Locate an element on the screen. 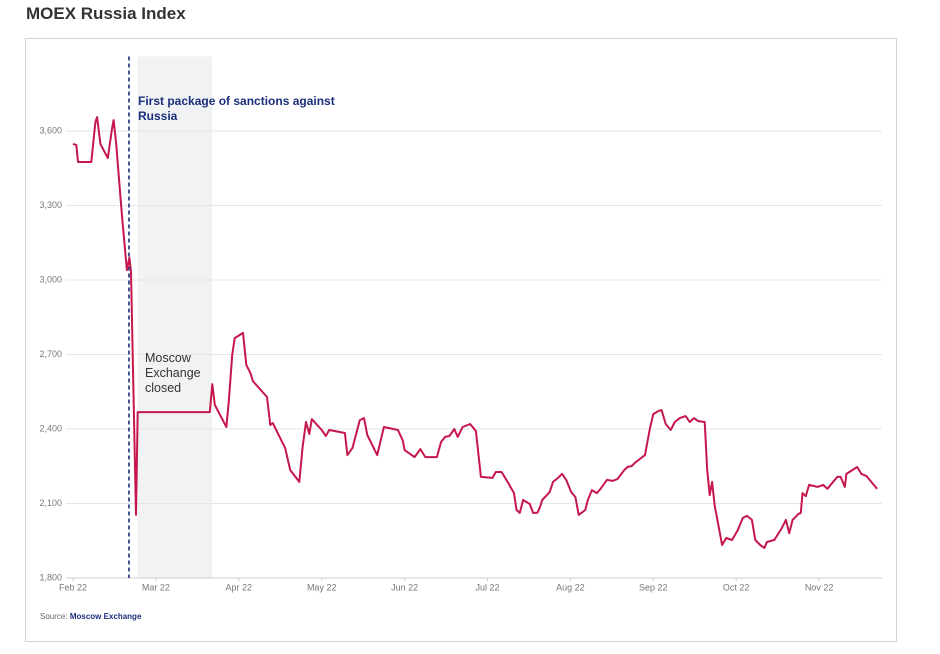  source-label: Source: is located at coordinates (54, 616).